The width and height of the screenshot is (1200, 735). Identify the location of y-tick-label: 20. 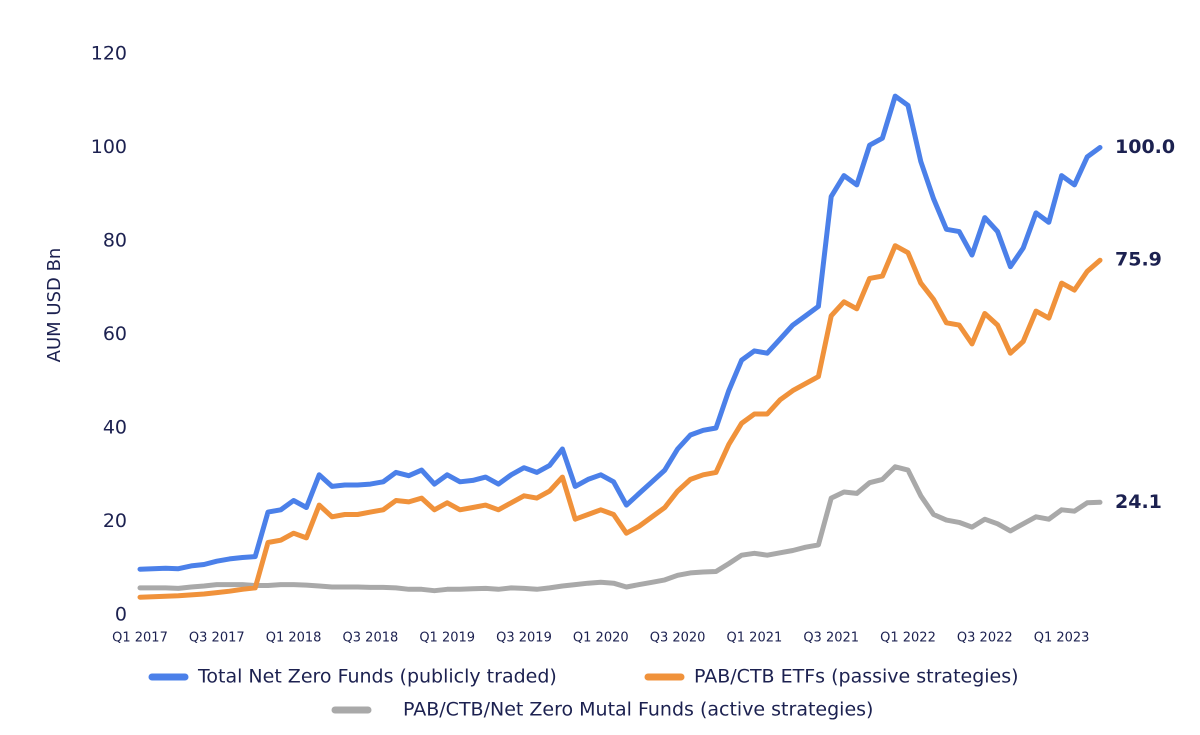
(115, 521).